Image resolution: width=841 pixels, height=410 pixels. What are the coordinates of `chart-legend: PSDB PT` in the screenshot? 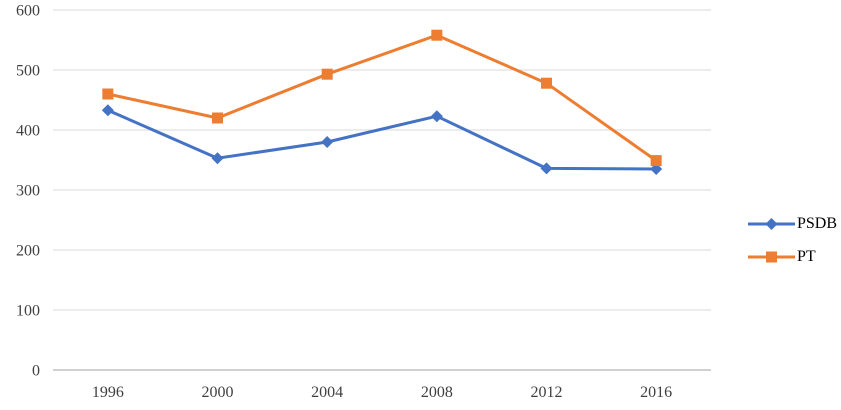 It's located at (792, 240).